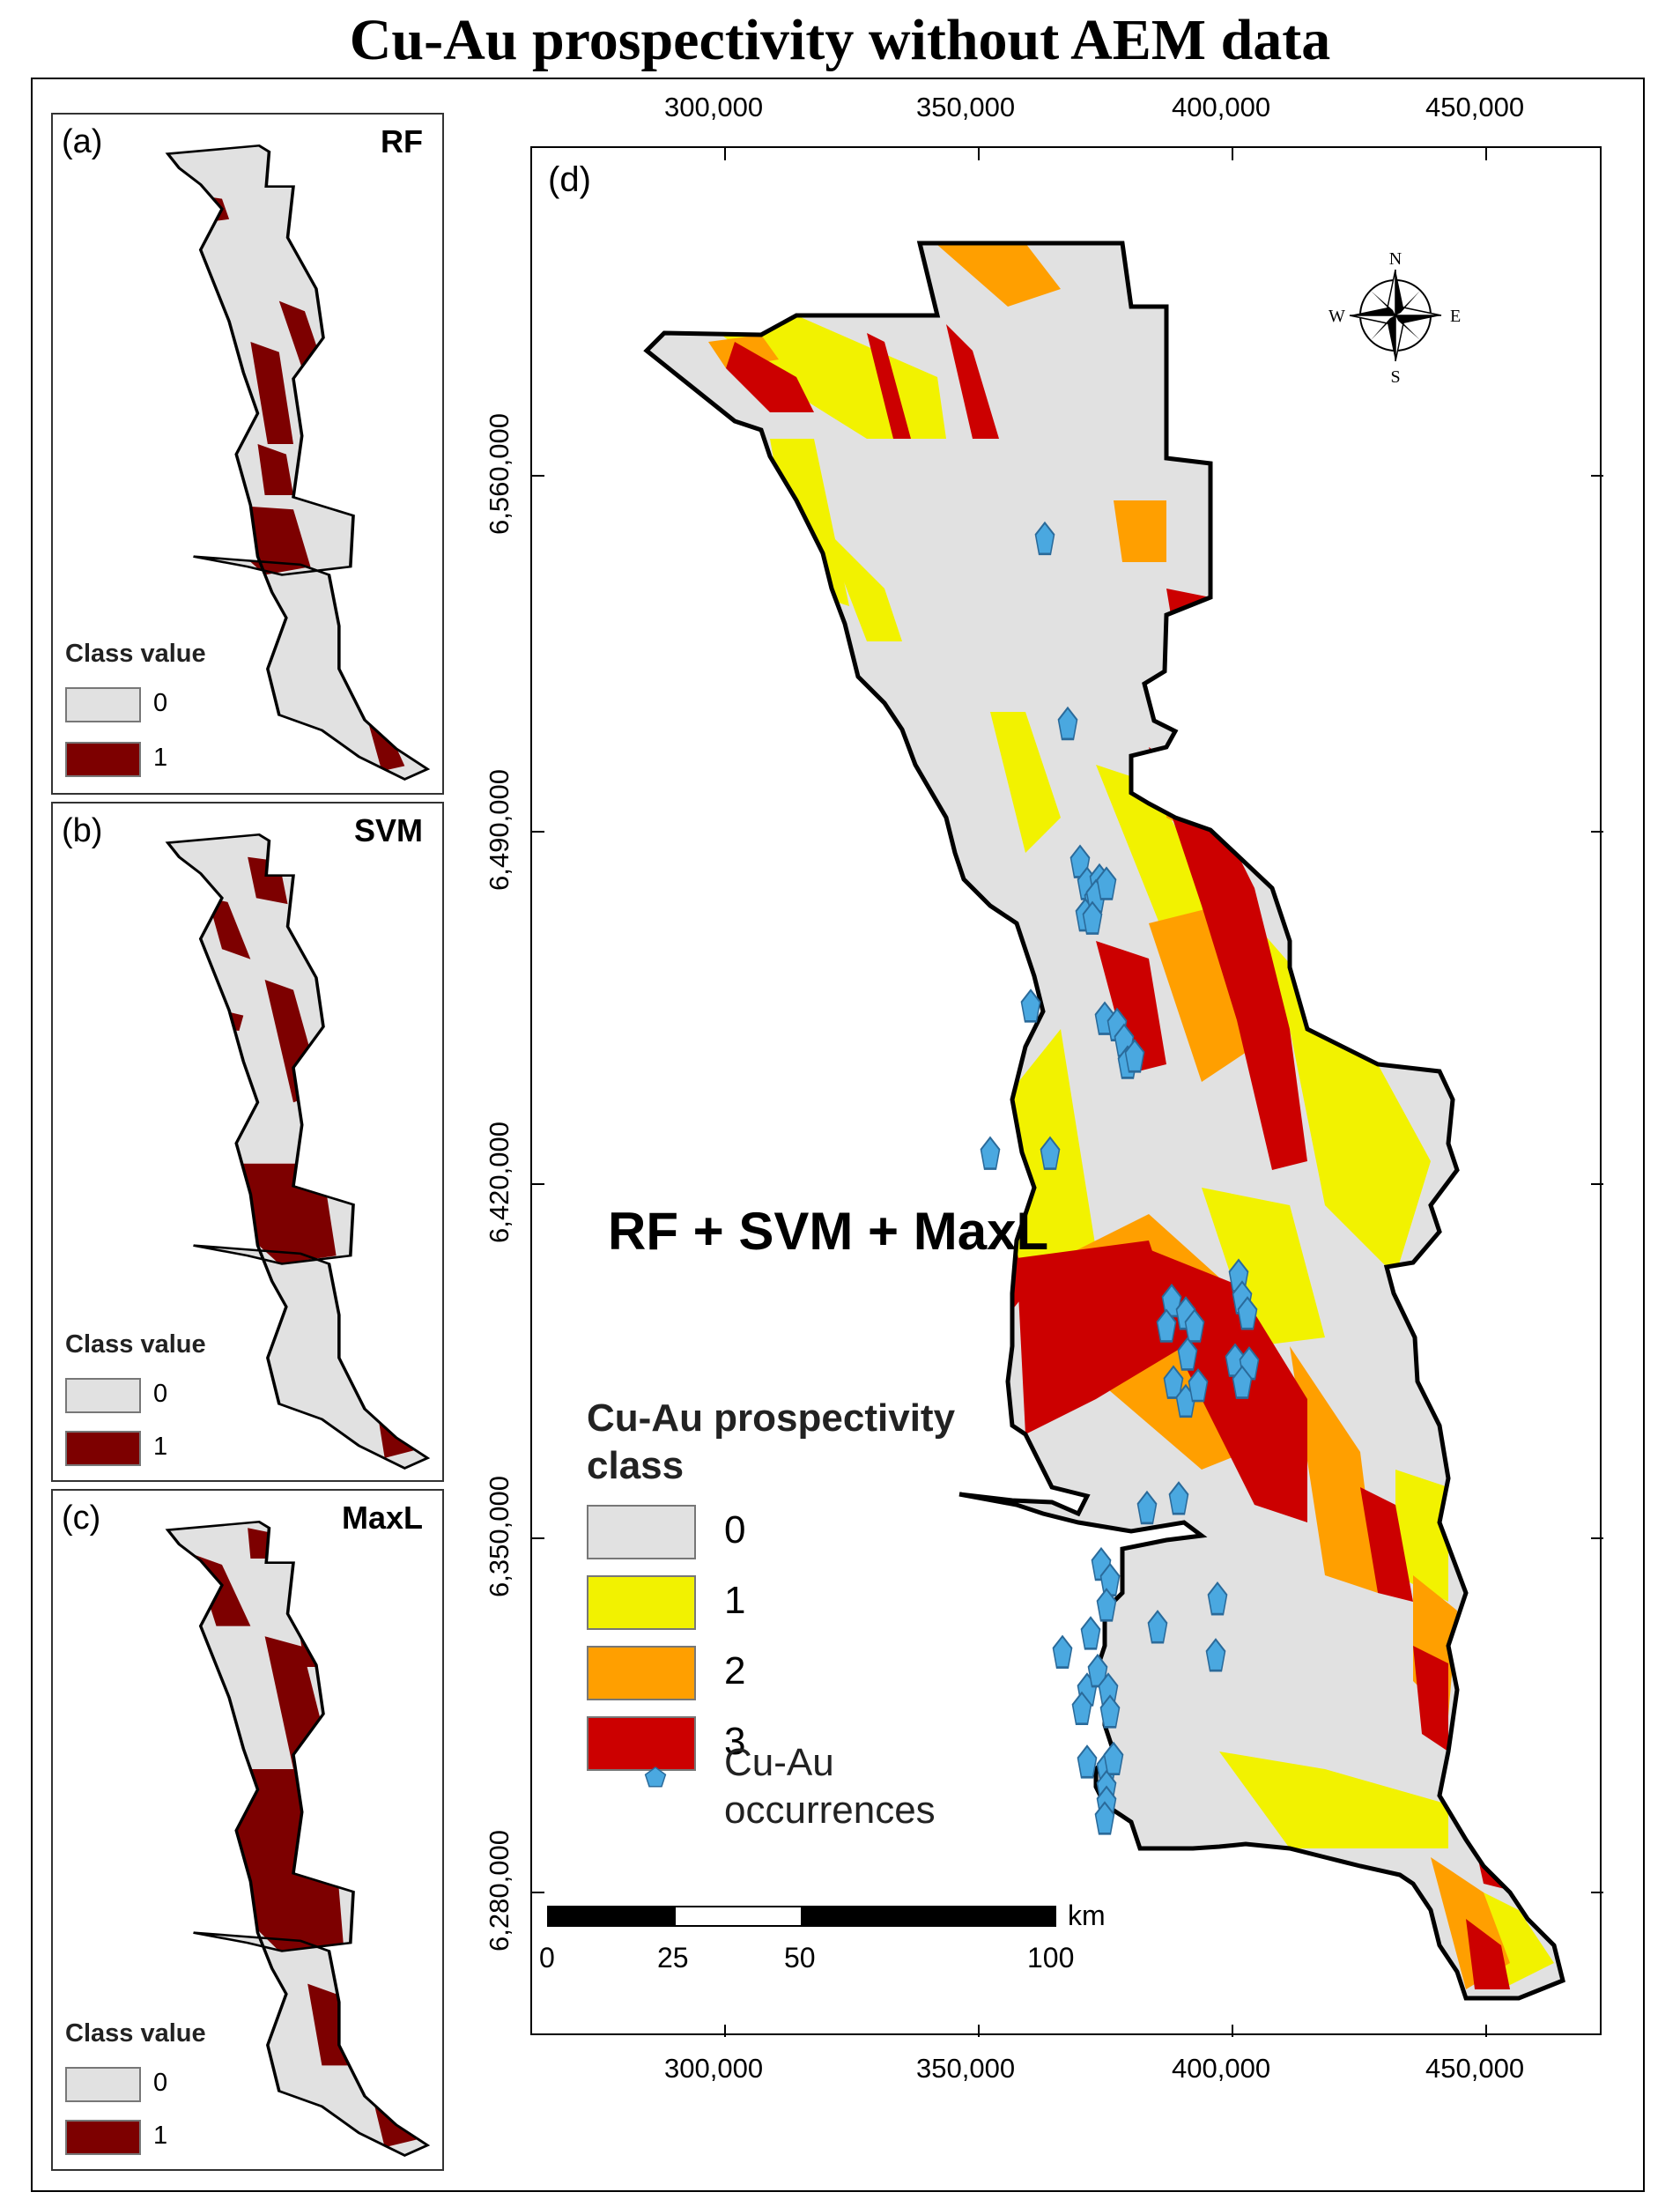  Describe the element at coordinates (714, 2068) in the screenshot. I see `x-tick-bottom-300000: 300,000` at that location.